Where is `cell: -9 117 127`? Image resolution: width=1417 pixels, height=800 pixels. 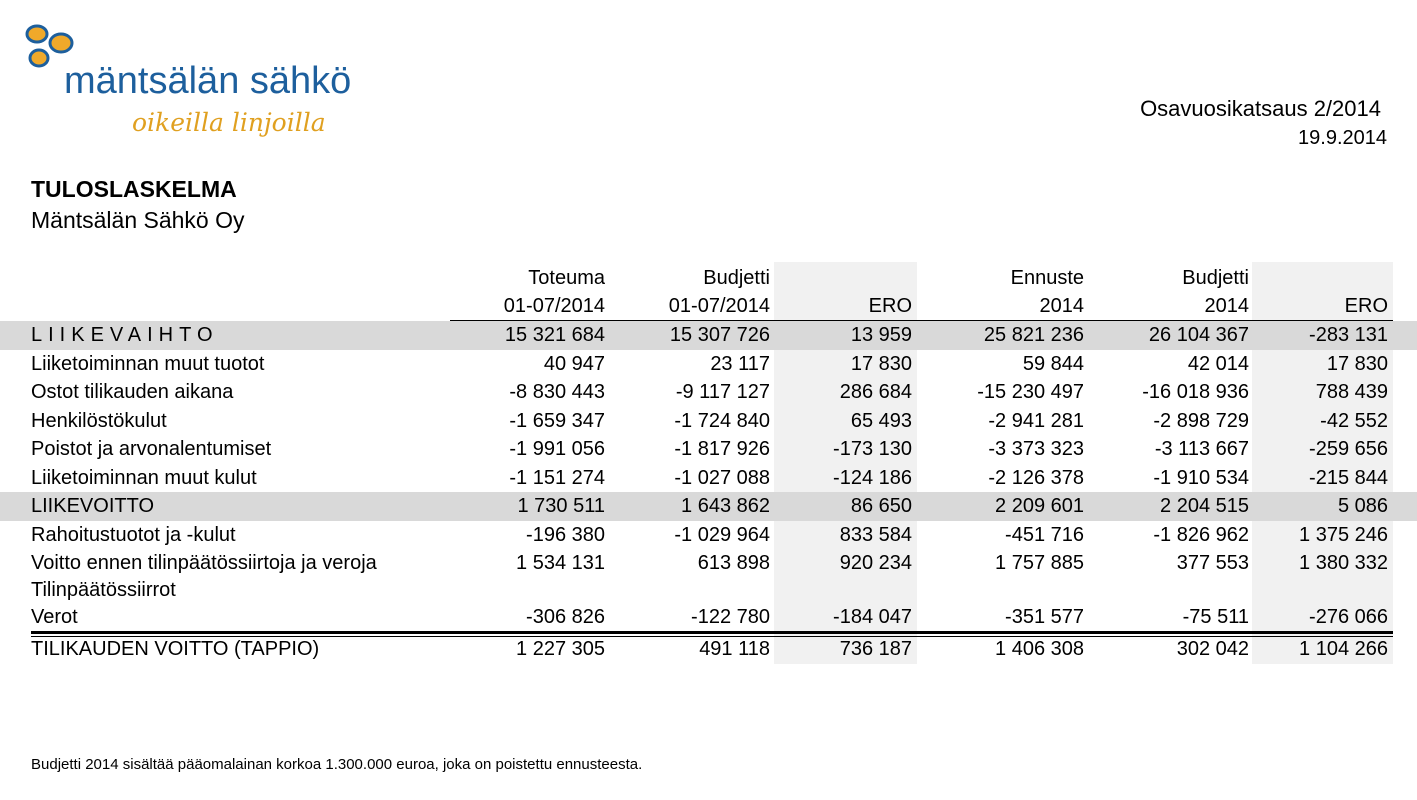 cell: -9 117 127 is located at coordinates (722, 392).